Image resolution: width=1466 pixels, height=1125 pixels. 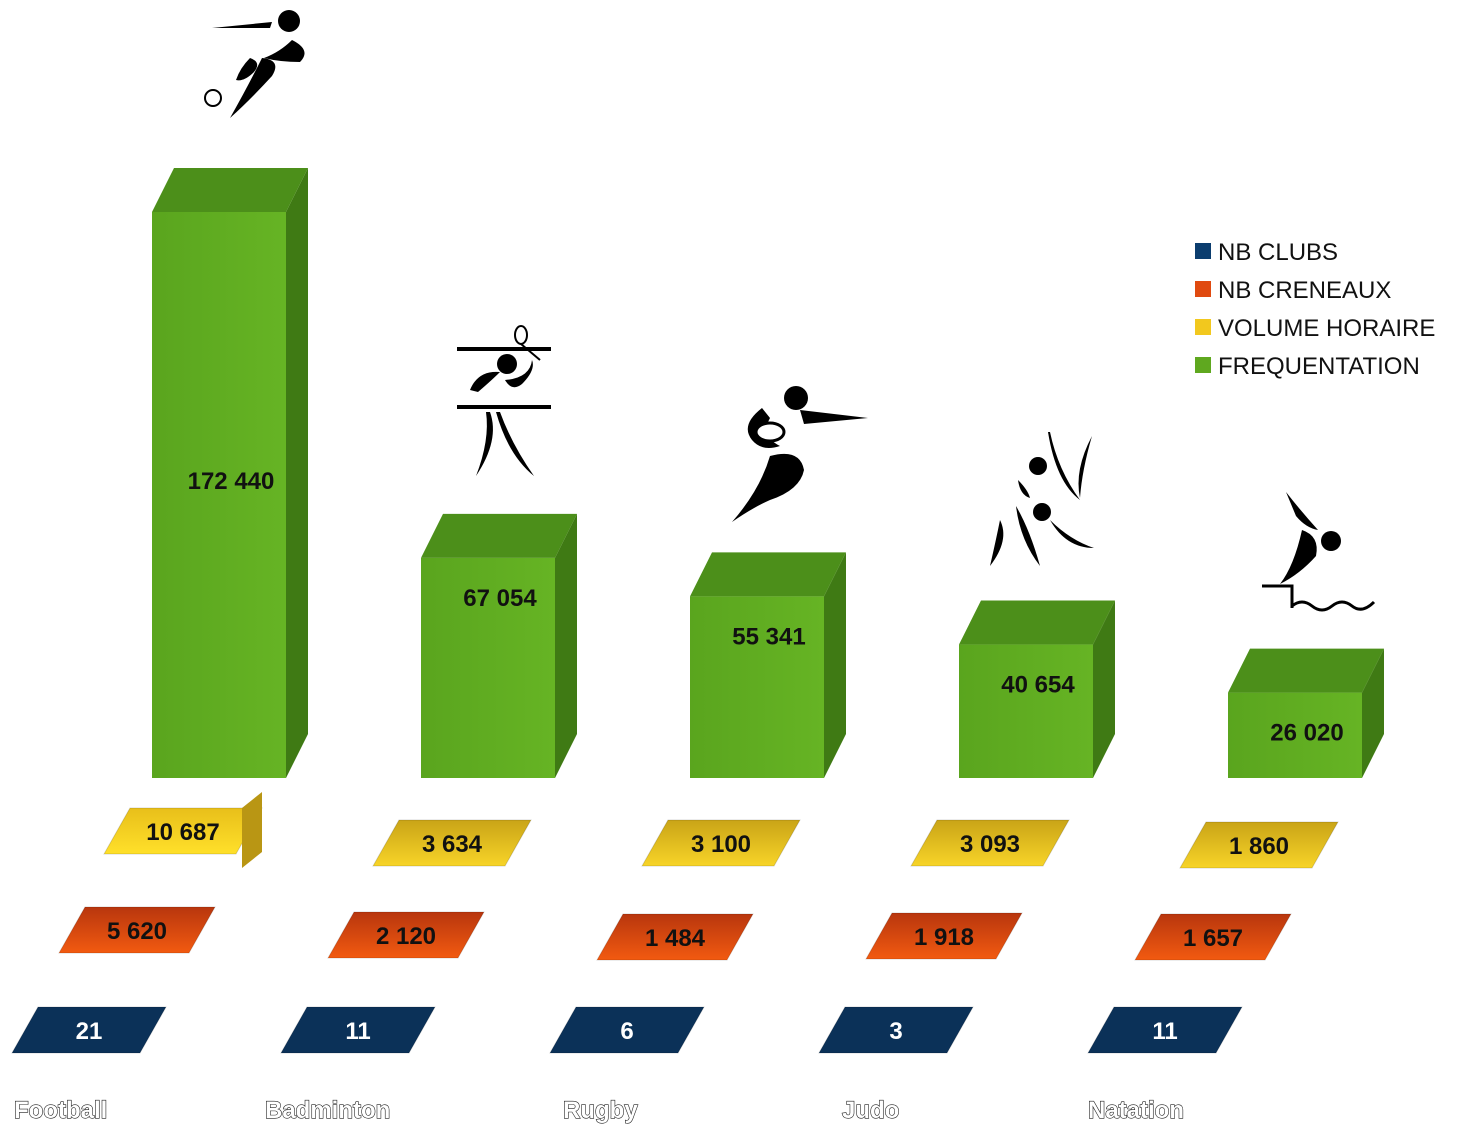 I want to click on legend-item-nb-creneaux: NB CRENEAUX, so click(x=1293, y=290).